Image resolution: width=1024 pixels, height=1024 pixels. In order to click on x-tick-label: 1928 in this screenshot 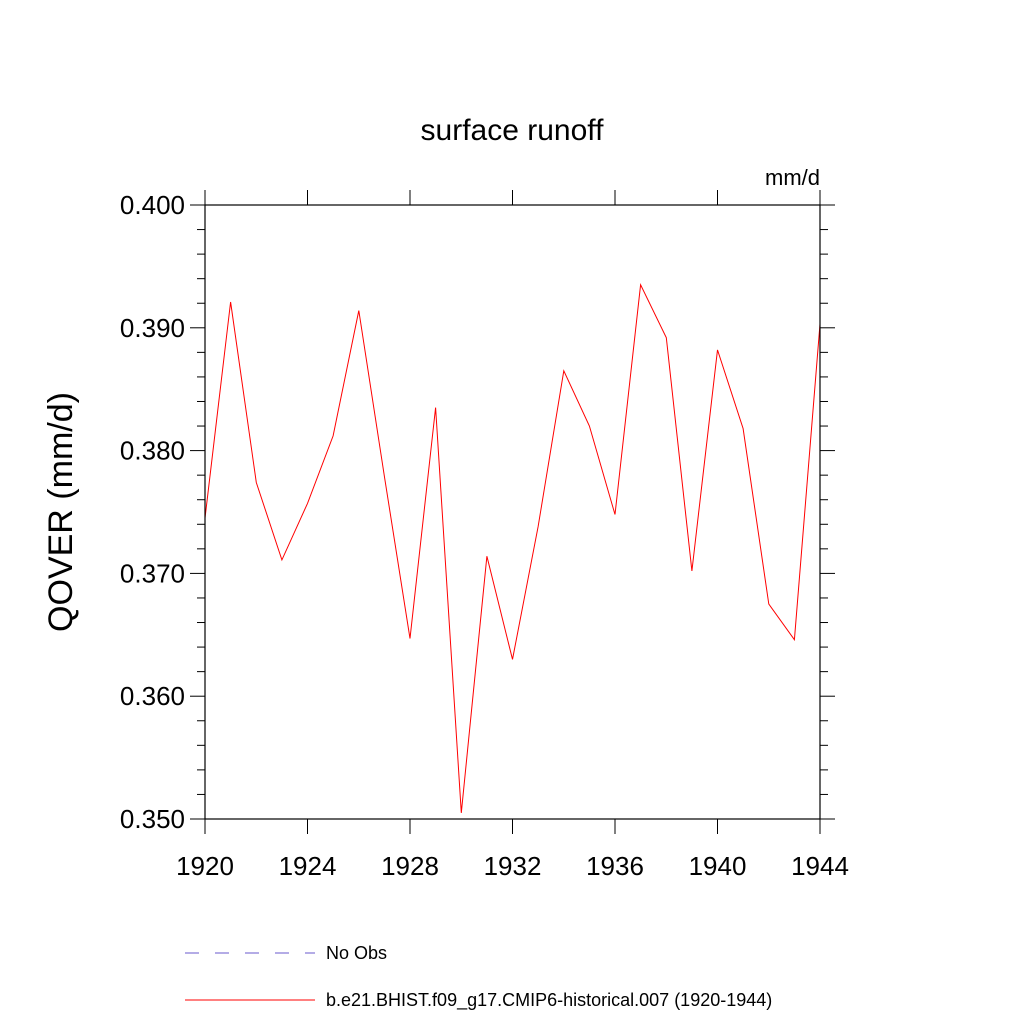, I will do `click(410, 866)`.